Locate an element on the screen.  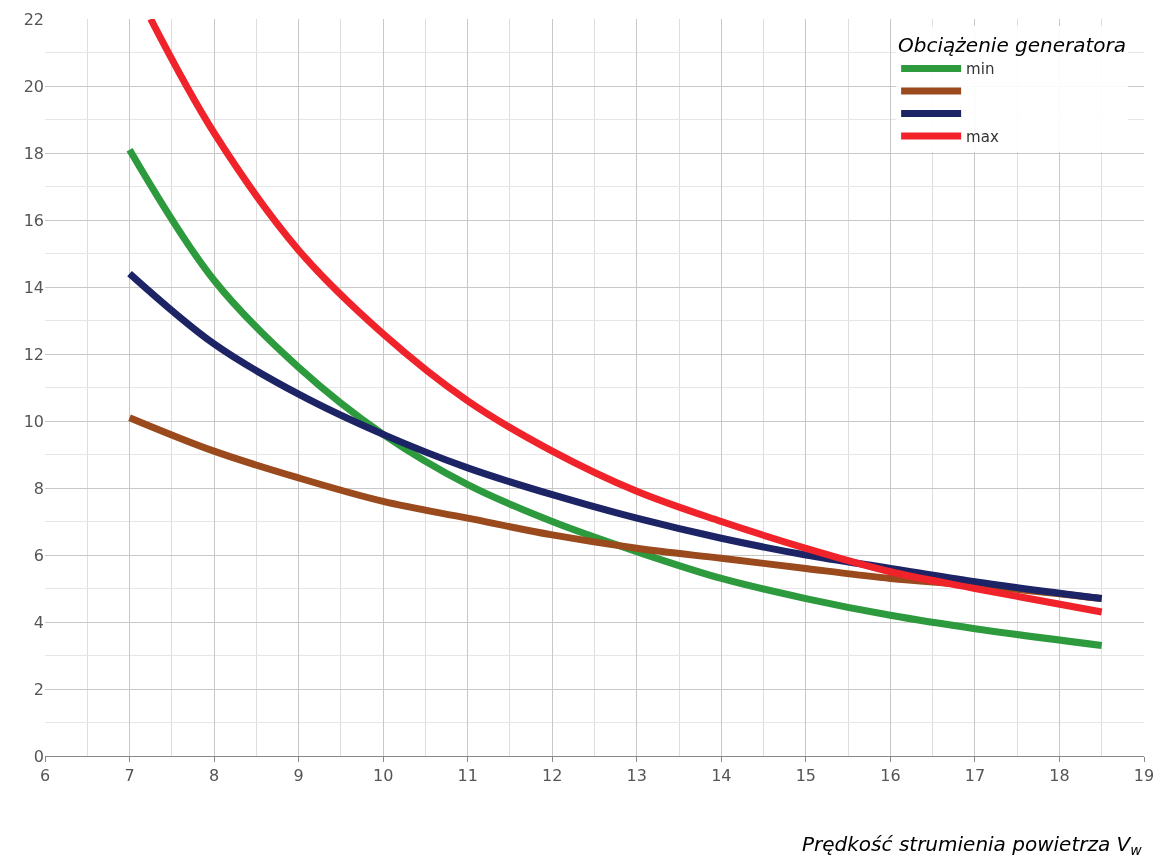
x-tick-label: 7 is located at coordinates (129, 776).